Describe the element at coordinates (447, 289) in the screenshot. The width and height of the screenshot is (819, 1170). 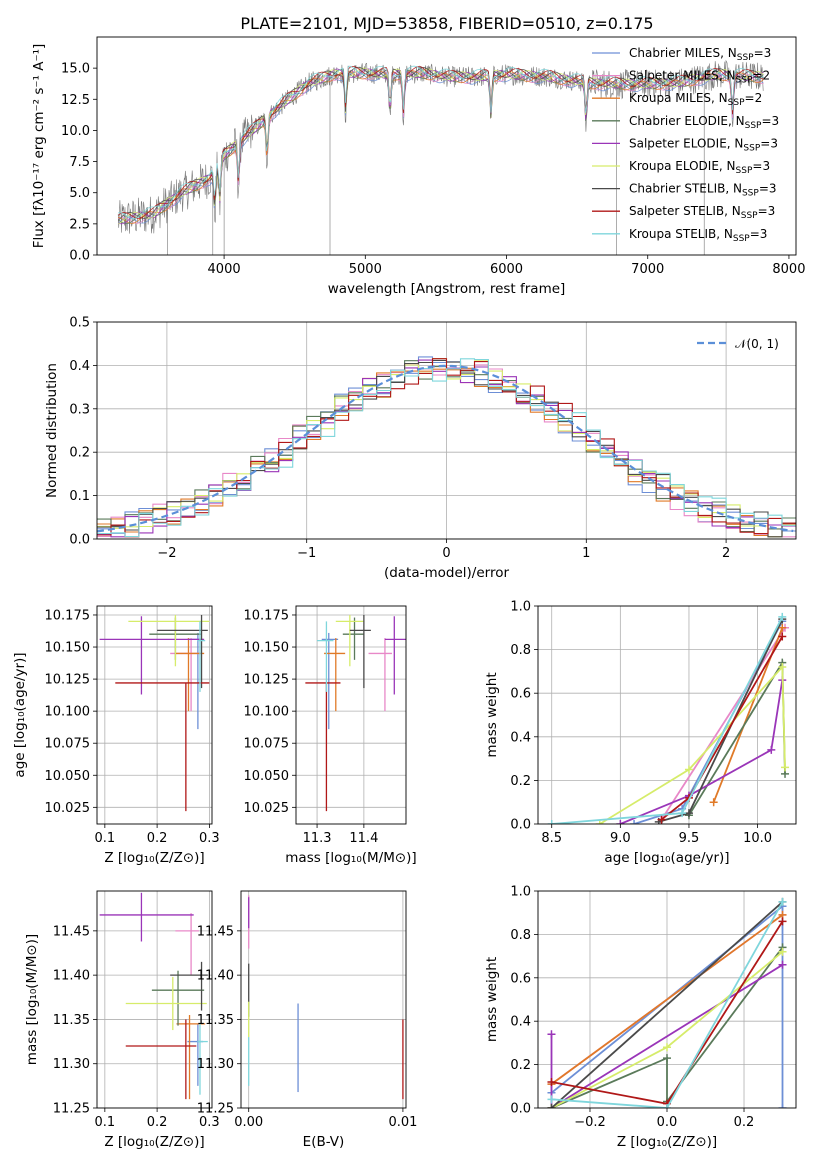
I see `x-axis-label: wavelength [Angstrom, rest frame]` at that location.